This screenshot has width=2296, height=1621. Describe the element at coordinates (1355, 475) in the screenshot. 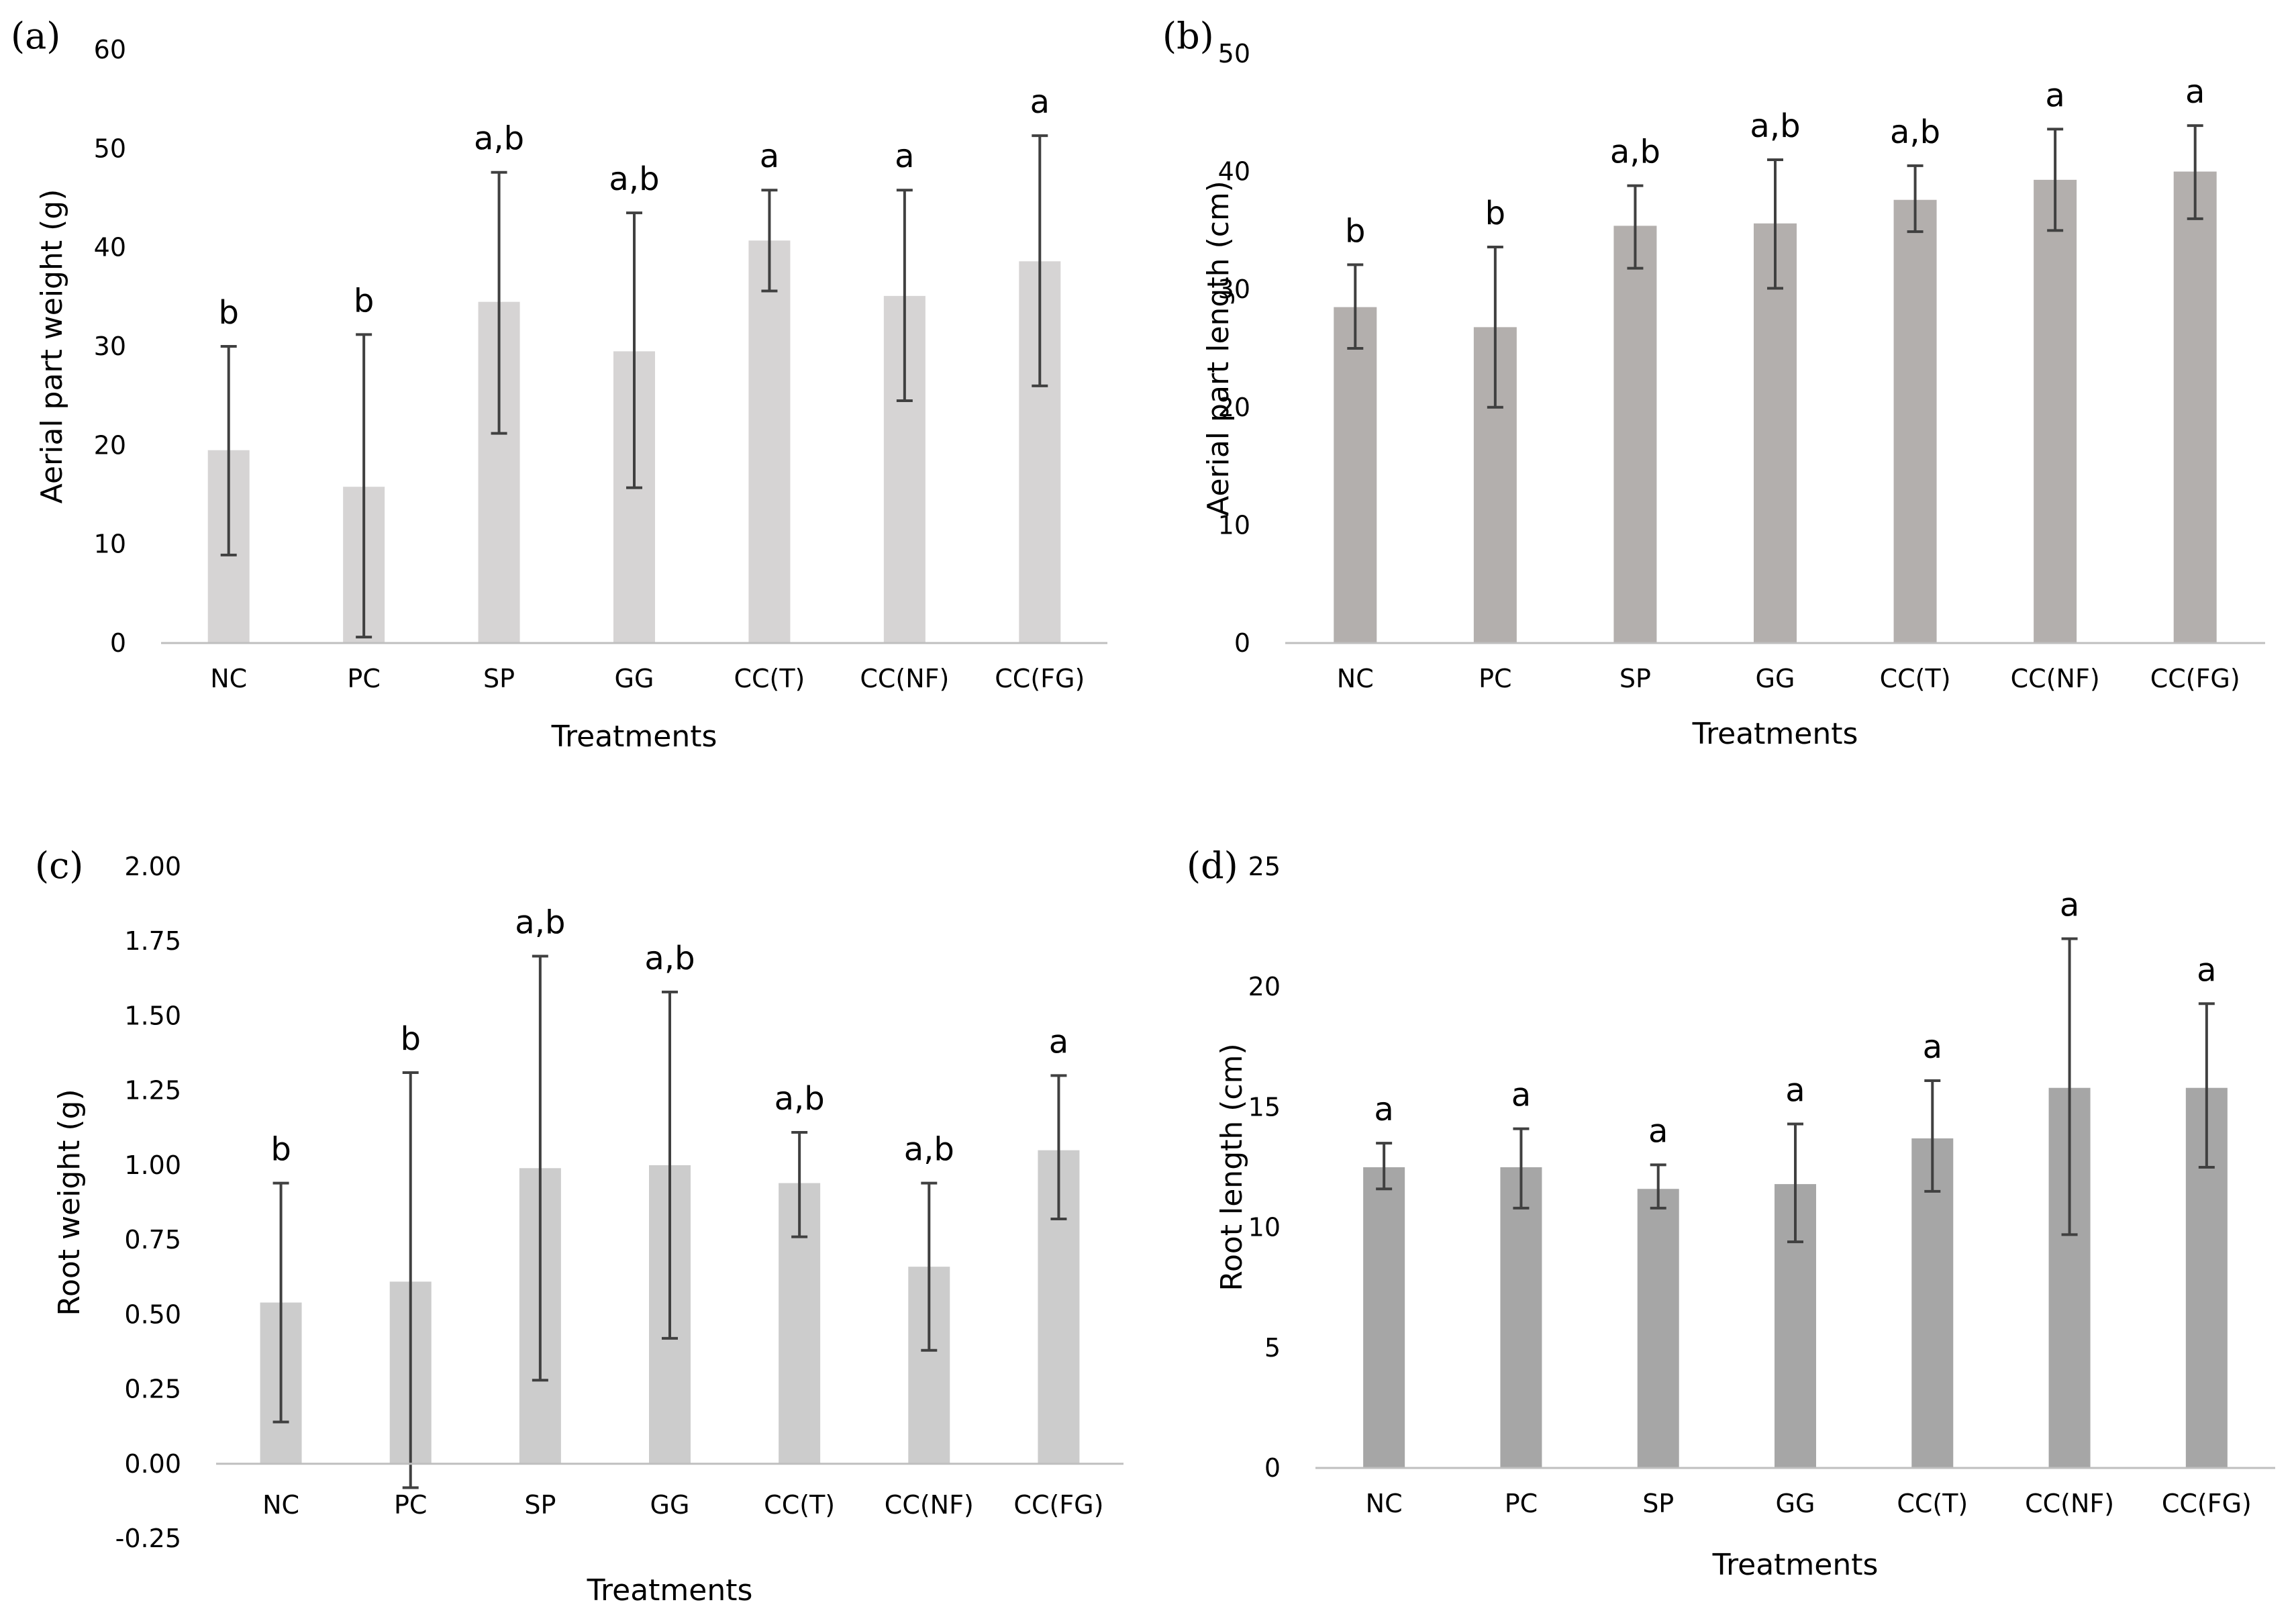

I see `bar-nc` at that location.